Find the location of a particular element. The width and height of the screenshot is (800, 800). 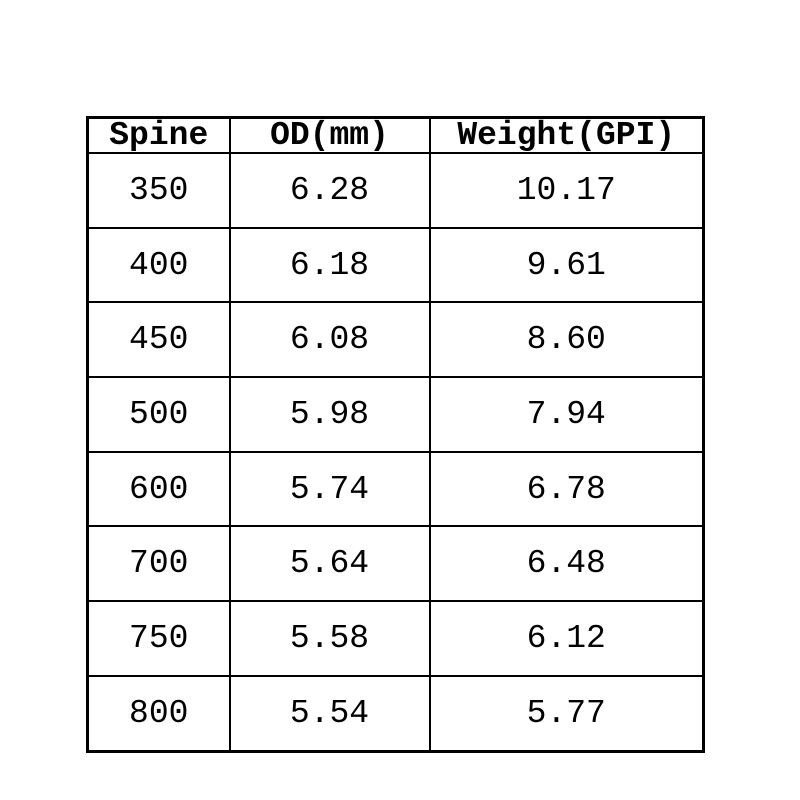

od-cell: 6.08 is located at coordinates (329, 340).